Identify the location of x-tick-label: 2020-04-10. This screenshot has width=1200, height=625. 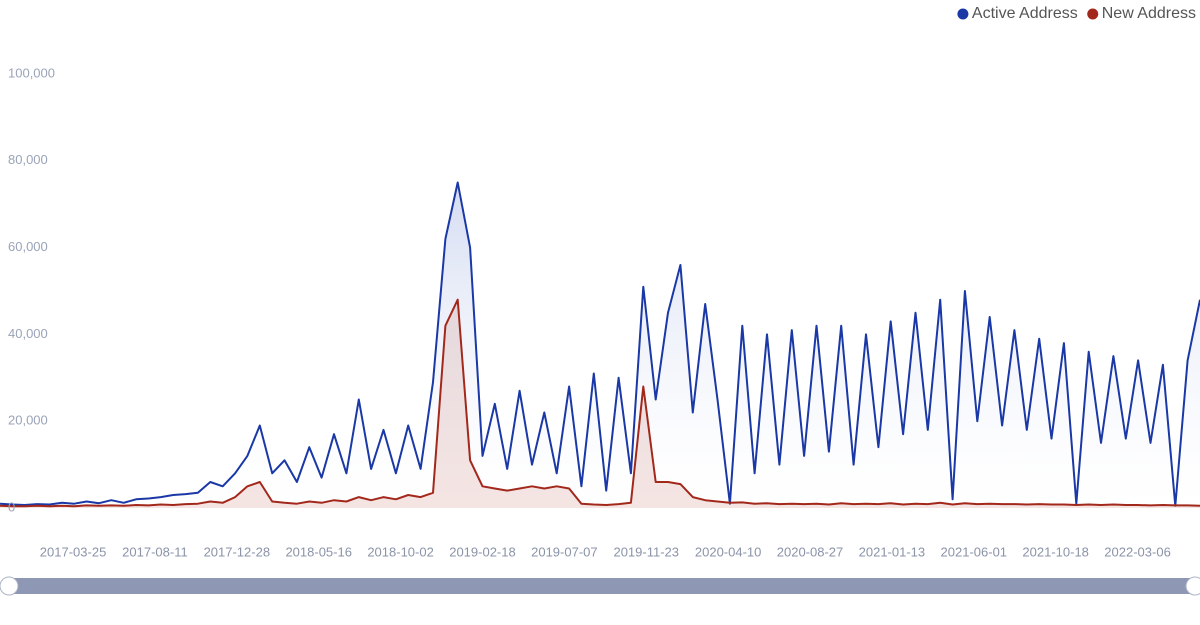
(728, 551).